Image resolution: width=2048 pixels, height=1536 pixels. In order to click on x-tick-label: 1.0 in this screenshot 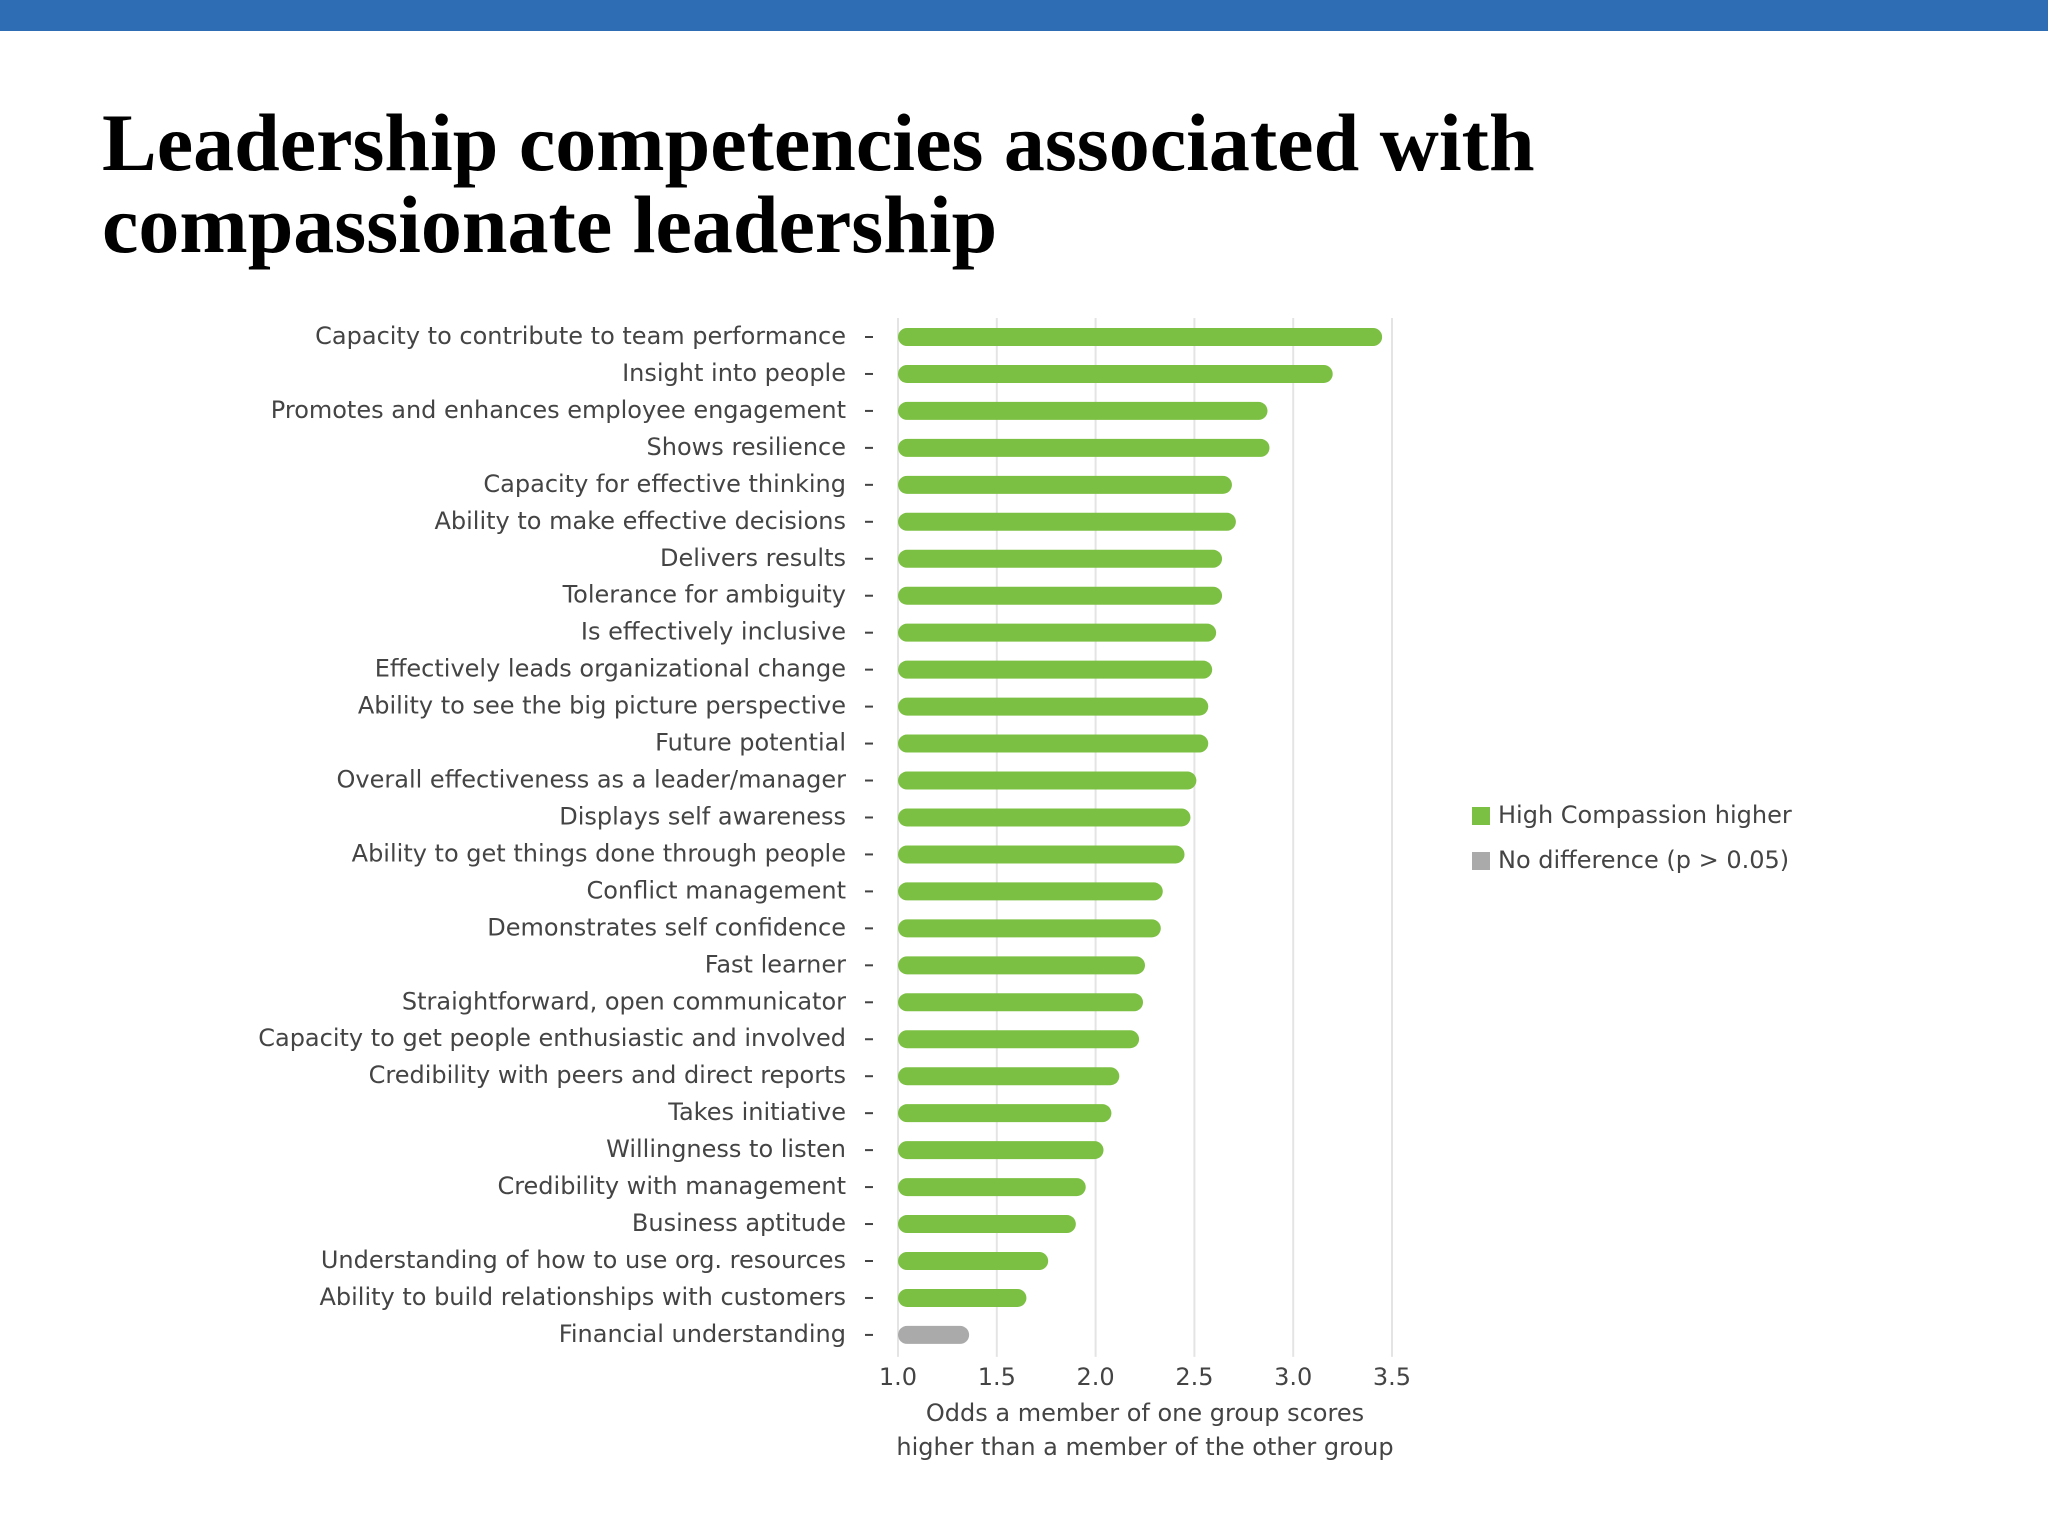, I will do `click(898, 1377)`.